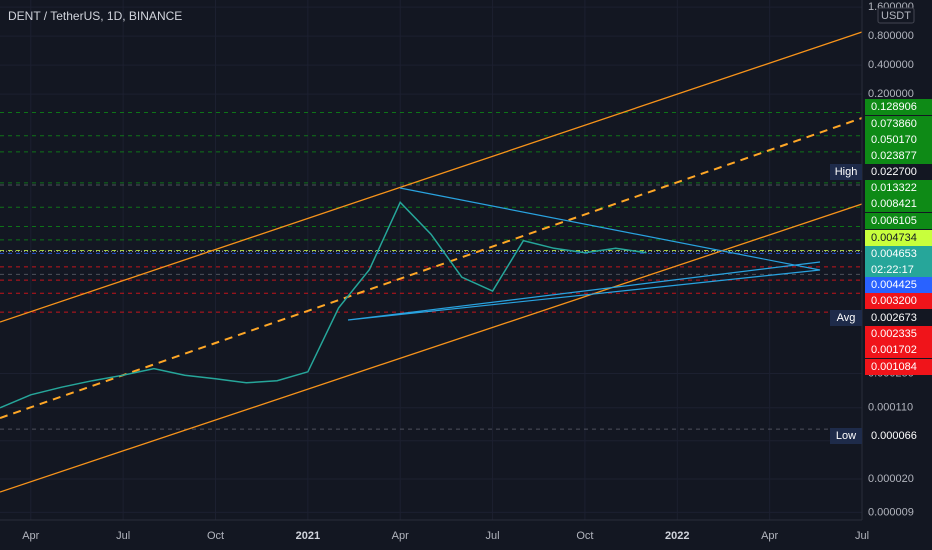 The image size is (932, 550). What do you see at coordinates (677, 536) in the screenshot?
I see `x-tick-label: 2022` at bounding box center [677, 536].